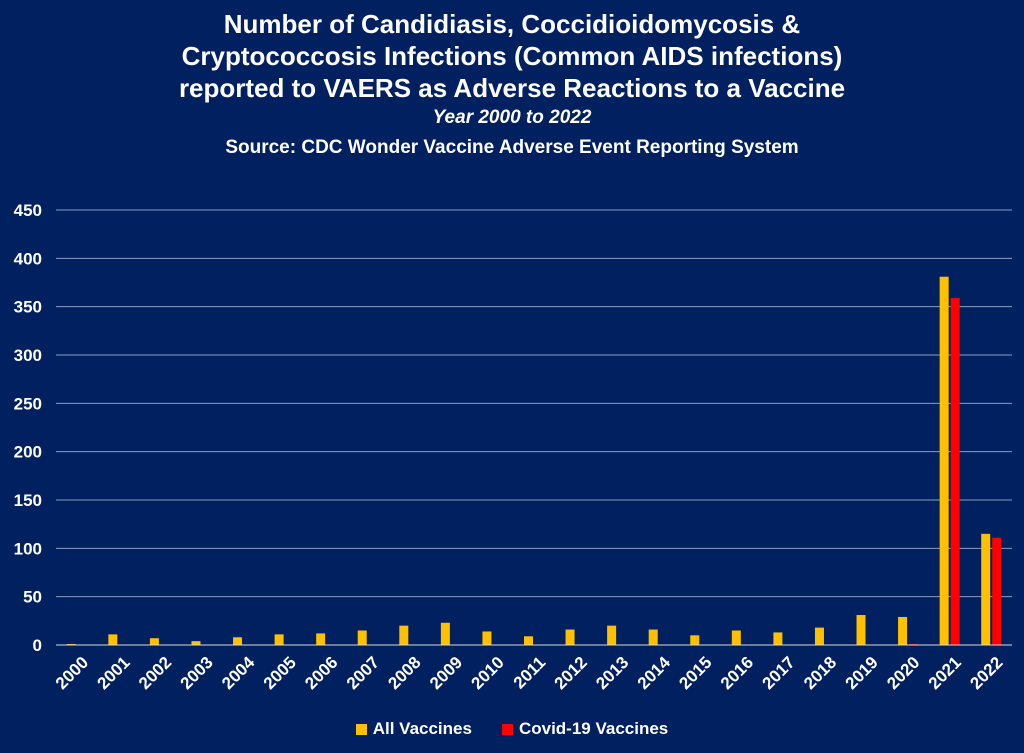  Describe the element at coordinates (28, 548) in the screenshot. I see `y-tick-label: 100` at that location.